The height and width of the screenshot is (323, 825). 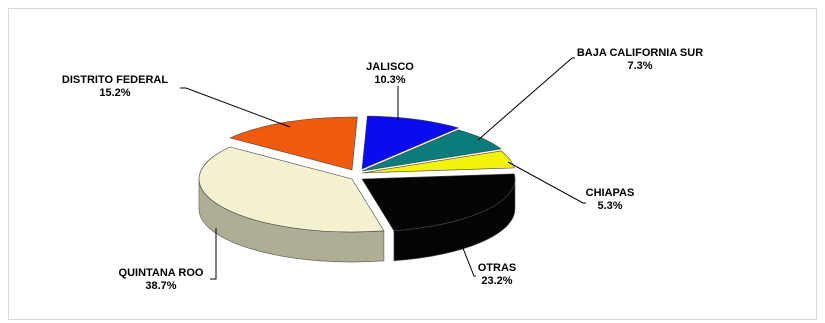 I want to click on label-quintana-roo: QUINTANA ROO, so click(x=161, y=273).